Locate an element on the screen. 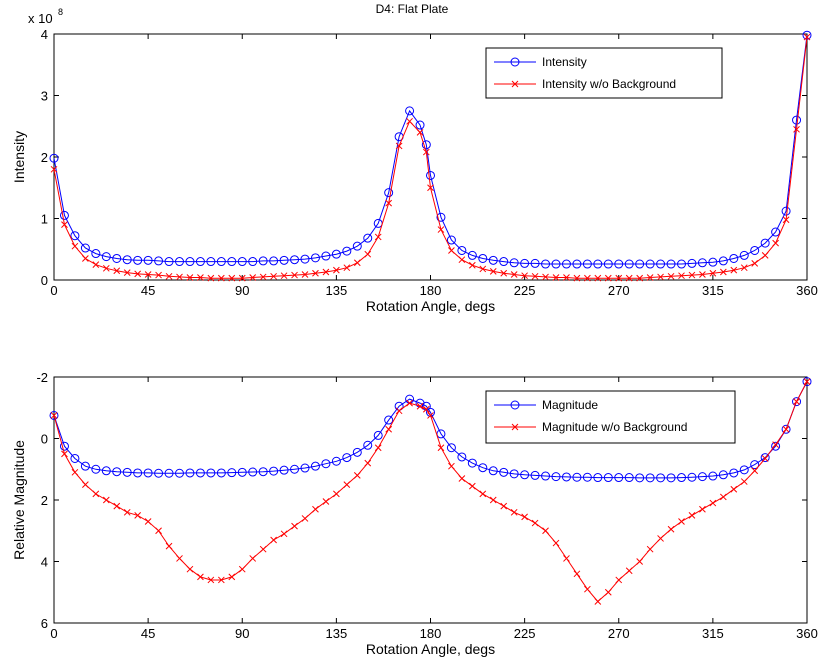 The image size is (823, 672). legend-label: Intensity is located at coordinates (564, 62).